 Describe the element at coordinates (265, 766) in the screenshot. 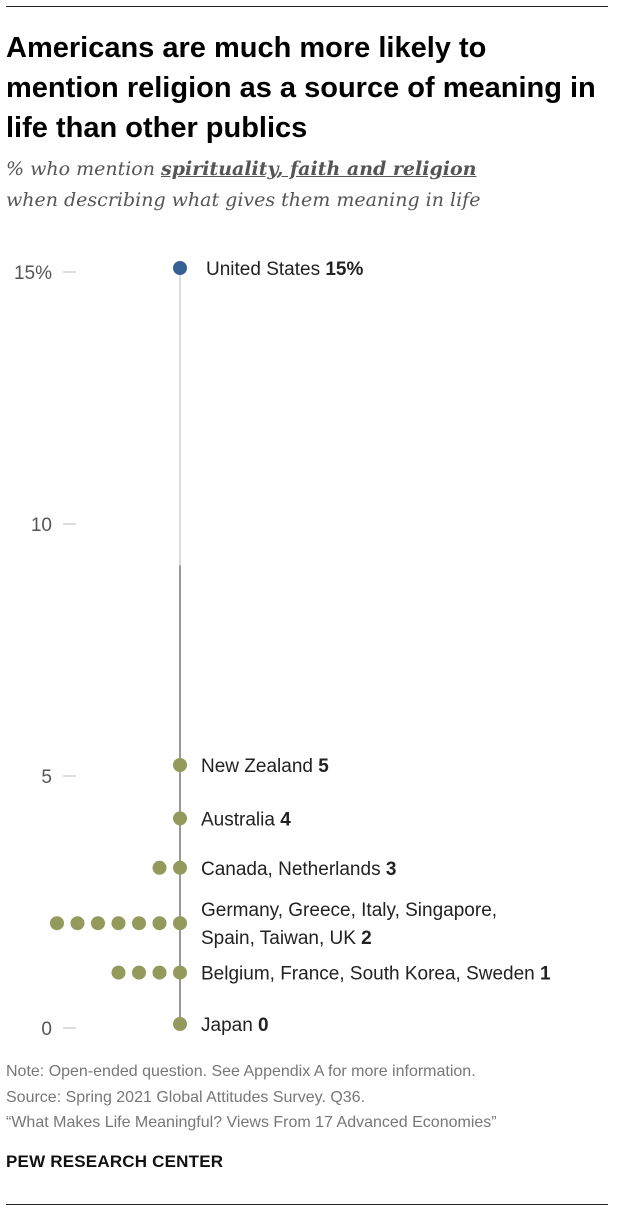

I see `data-label: New Zealand 5` at that location.